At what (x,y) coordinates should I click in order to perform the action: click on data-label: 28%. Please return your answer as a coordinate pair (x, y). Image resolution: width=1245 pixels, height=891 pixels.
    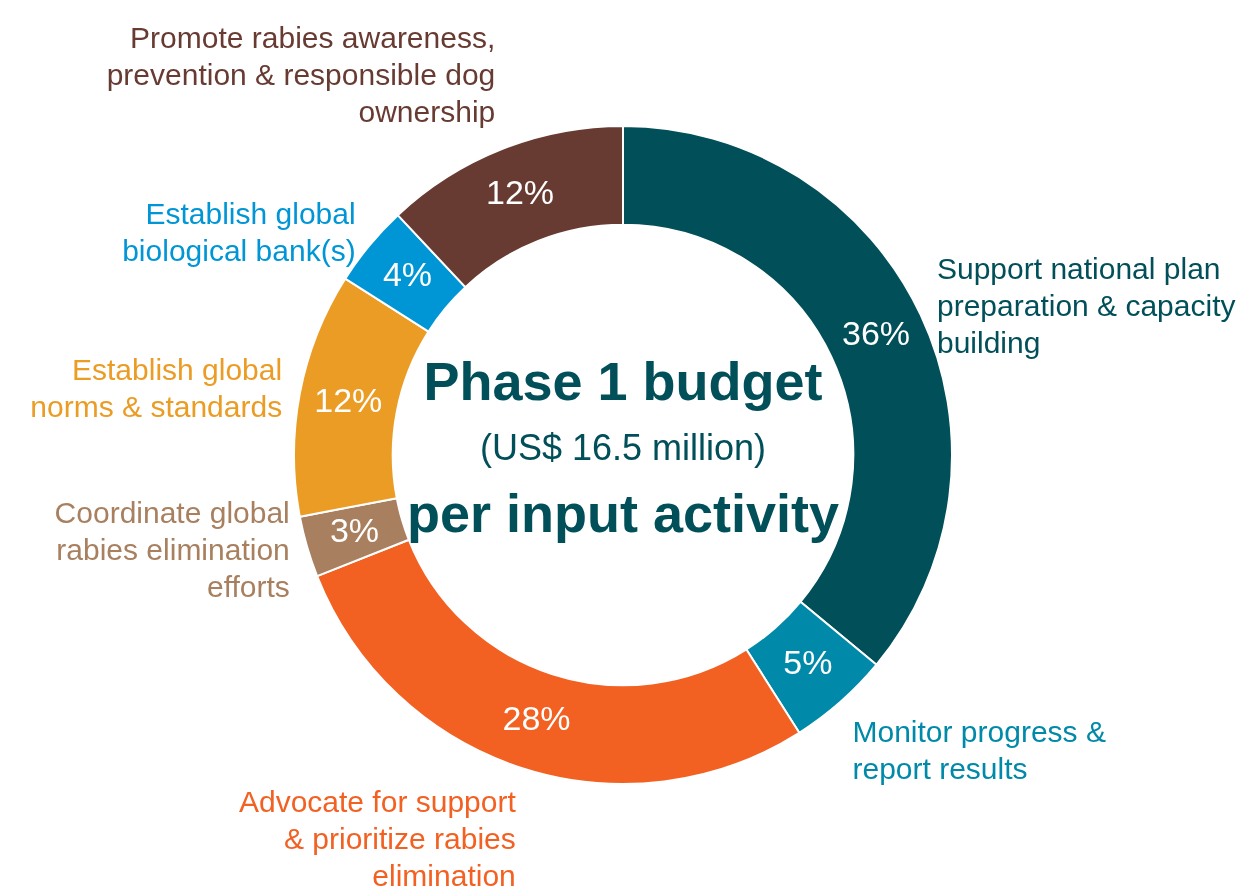
    Looking at the image, I should click on (536, 718).